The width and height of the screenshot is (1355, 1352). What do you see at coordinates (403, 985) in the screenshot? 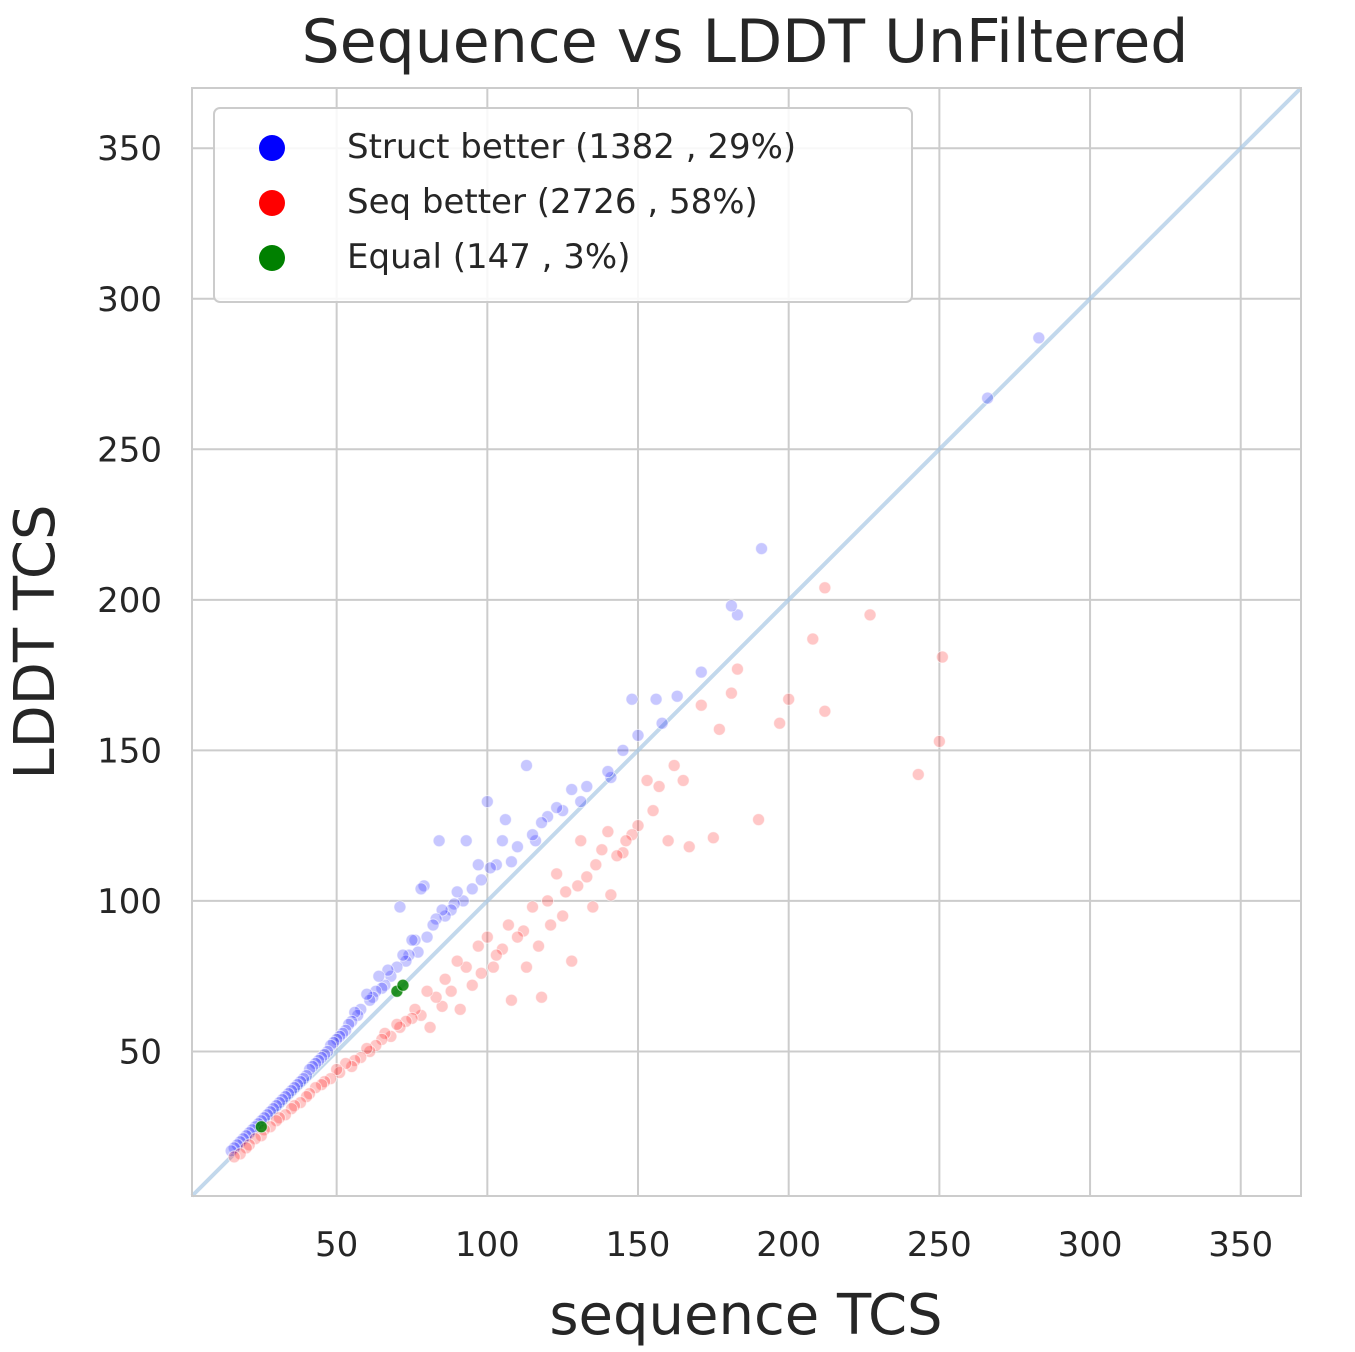
I see `equal-point` at bounding box center [403, 985].